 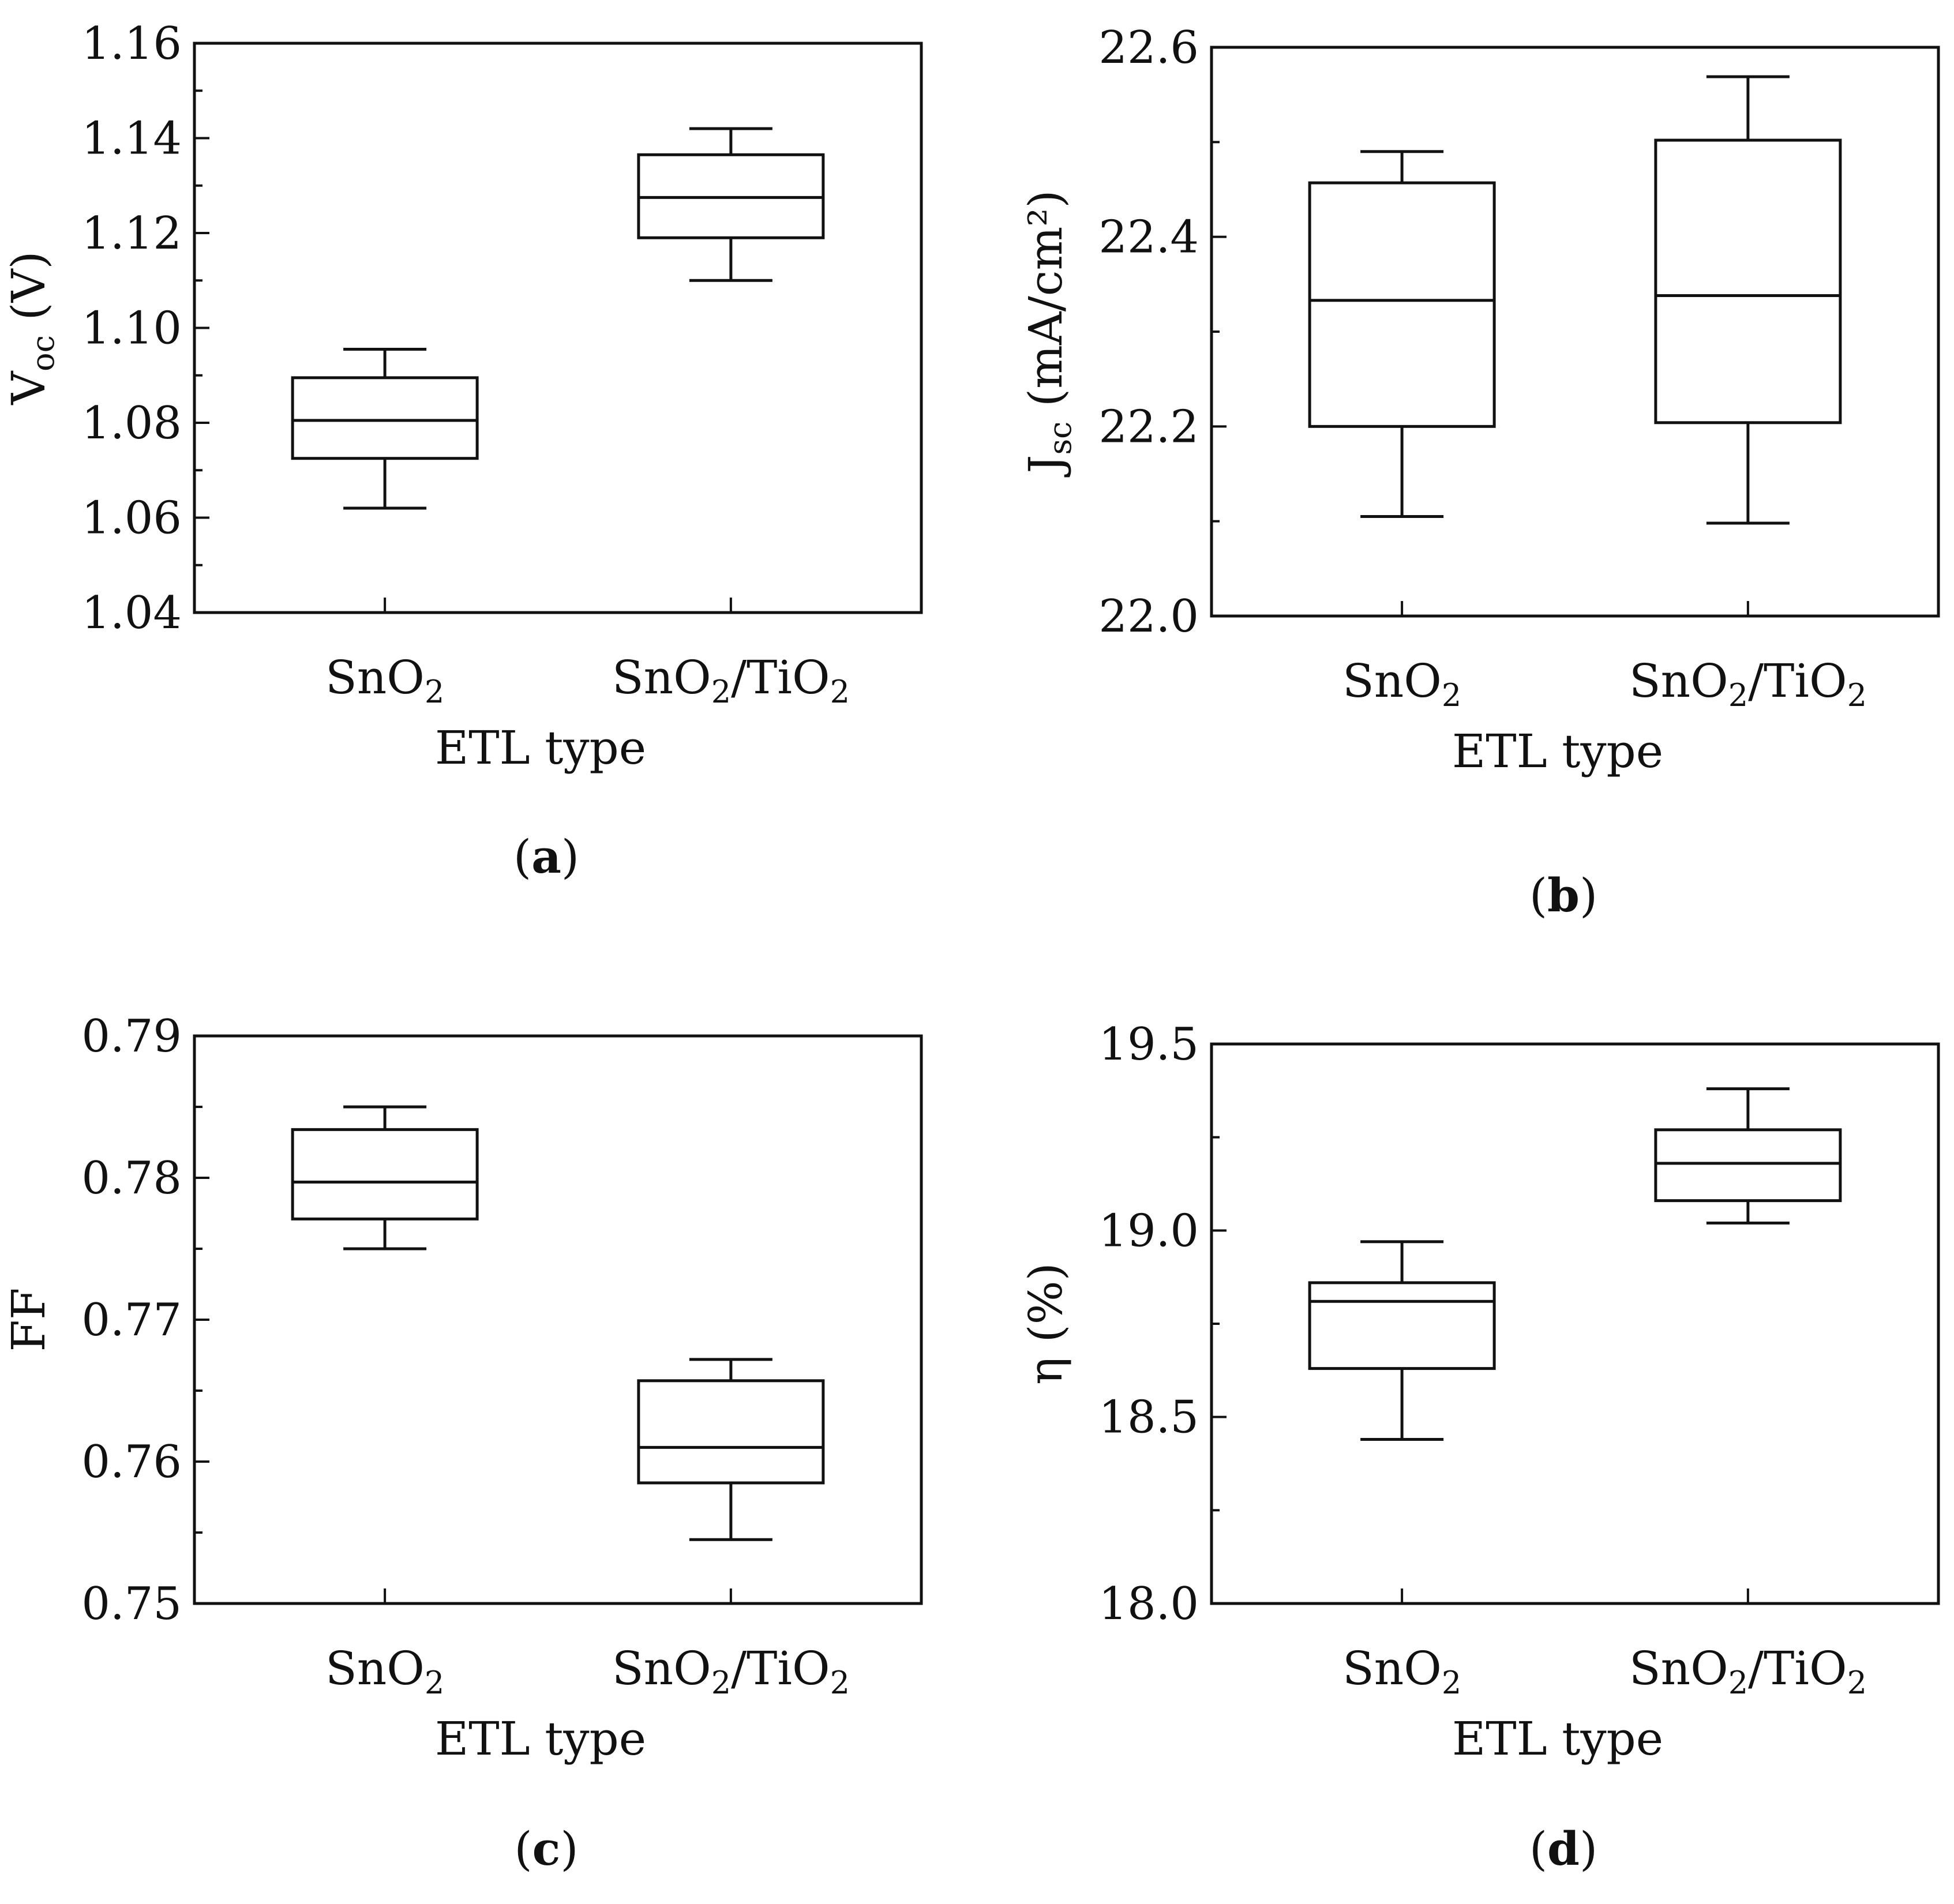 What do you see at coordinates (1045, 306) in the screenshot?
I see `y-title-unit: (mA/cm²)` at bounding box center [1045, 306].